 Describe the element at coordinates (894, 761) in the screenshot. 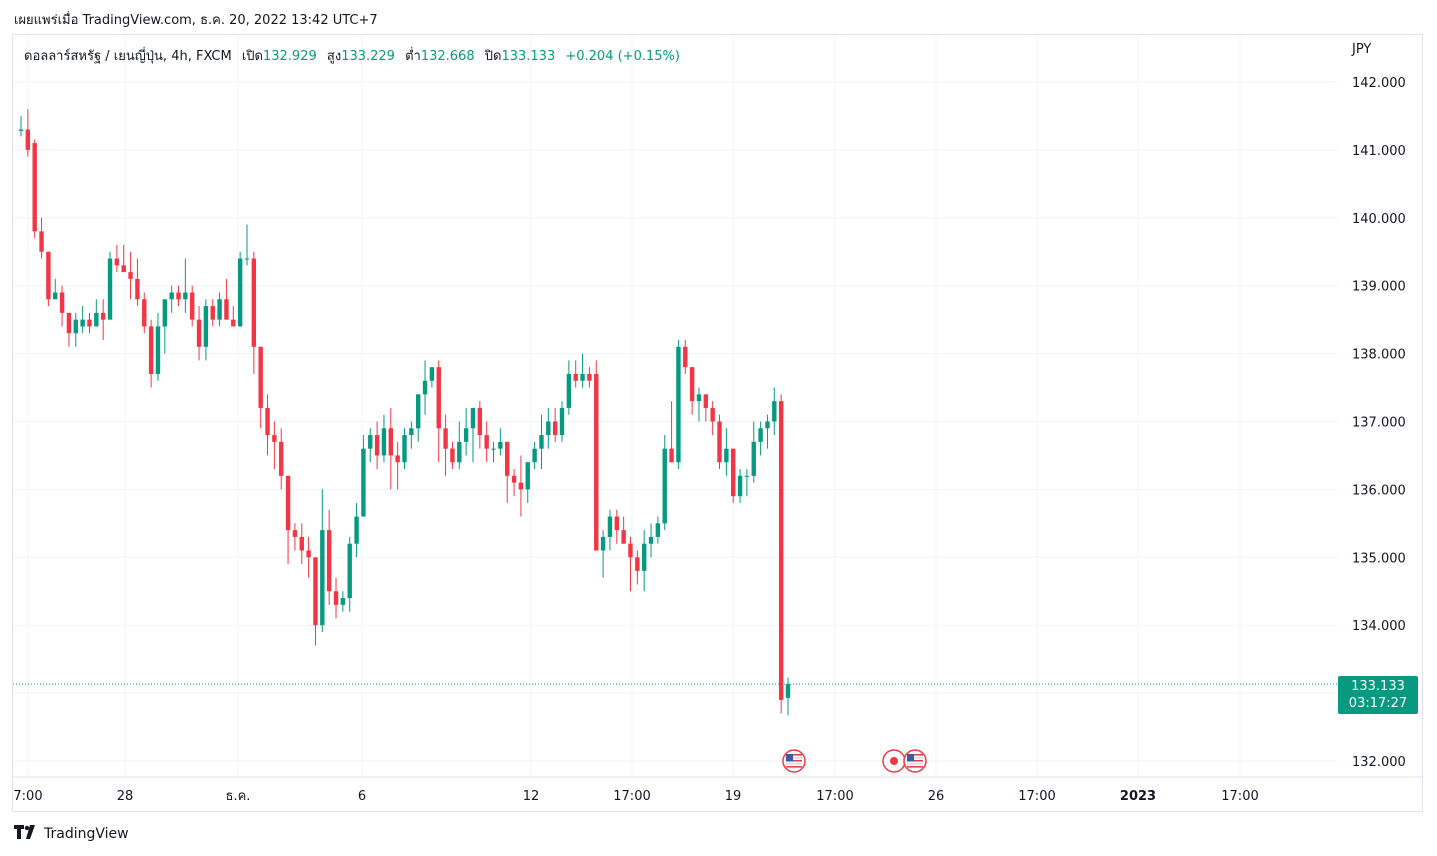

I see `event-dot-icon` at that location.